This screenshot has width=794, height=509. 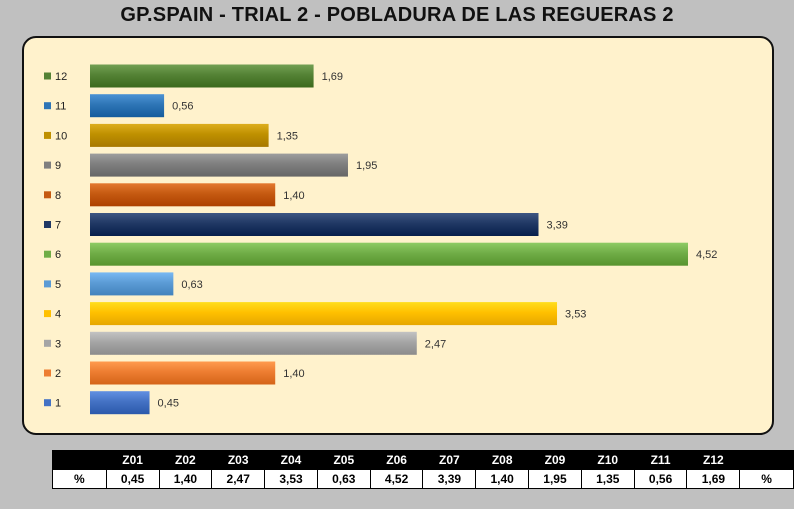 What do you see at coordinates (575, 315) in the screenshot?
I see `value-label-4: 3,53` at bounding box center [575, 315].